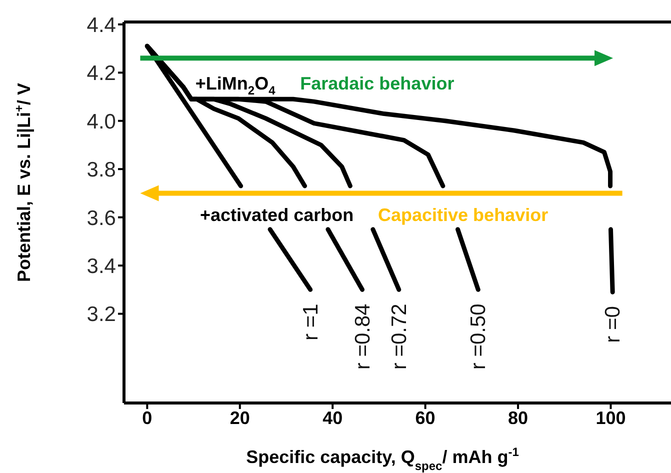  What do you see at coordinates (478, 337) in the screenshot?
I see `text: r =0.50` at bounding box center [478, 337].